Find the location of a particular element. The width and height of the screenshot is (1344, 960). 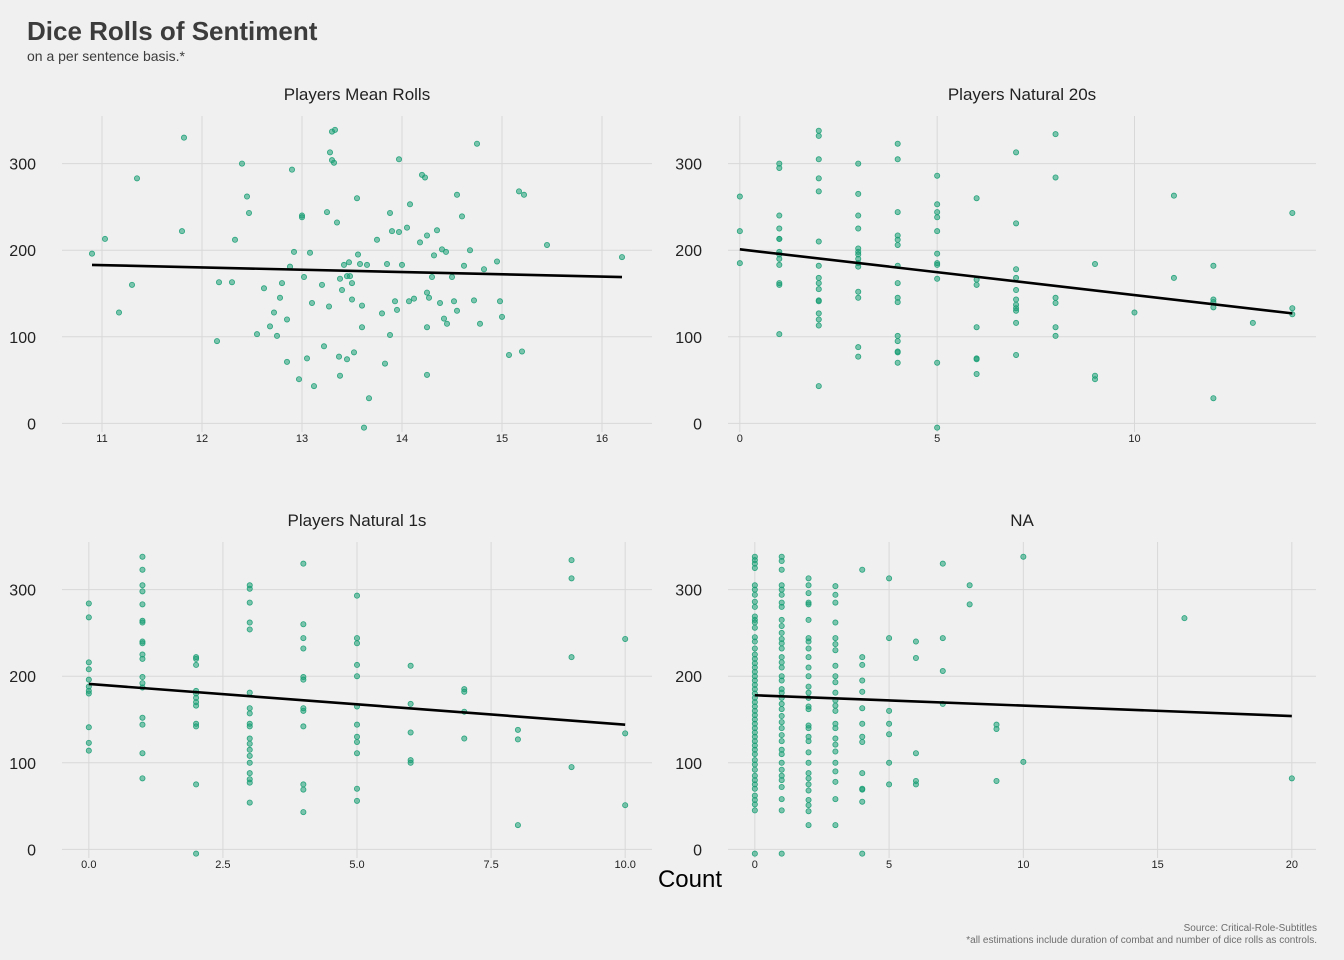

y-tick-label: 300 is located at coordinates (688, 591).